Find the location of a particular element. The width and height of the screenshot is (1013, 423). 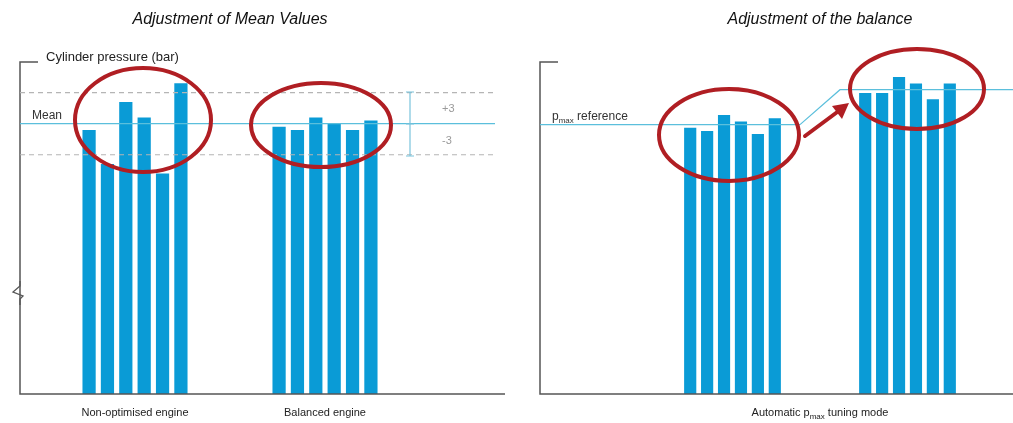

ref-line-label: Mean is located at coordinates (47, 114).